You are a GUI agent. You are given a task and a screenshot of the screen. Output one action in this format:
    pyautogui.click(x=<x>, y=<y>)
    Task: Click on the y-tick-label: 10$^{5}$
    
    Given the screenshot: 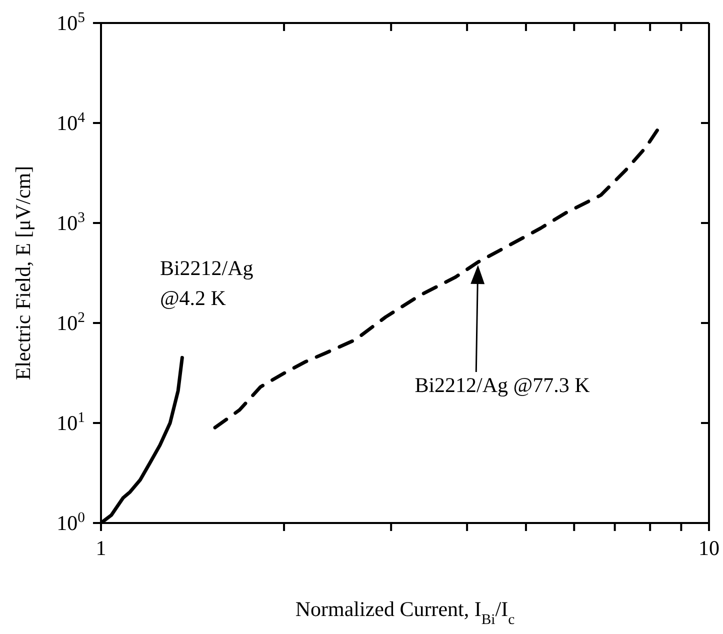 What is the action you would take?
    pyautogui.click(x=70, y=22)
    